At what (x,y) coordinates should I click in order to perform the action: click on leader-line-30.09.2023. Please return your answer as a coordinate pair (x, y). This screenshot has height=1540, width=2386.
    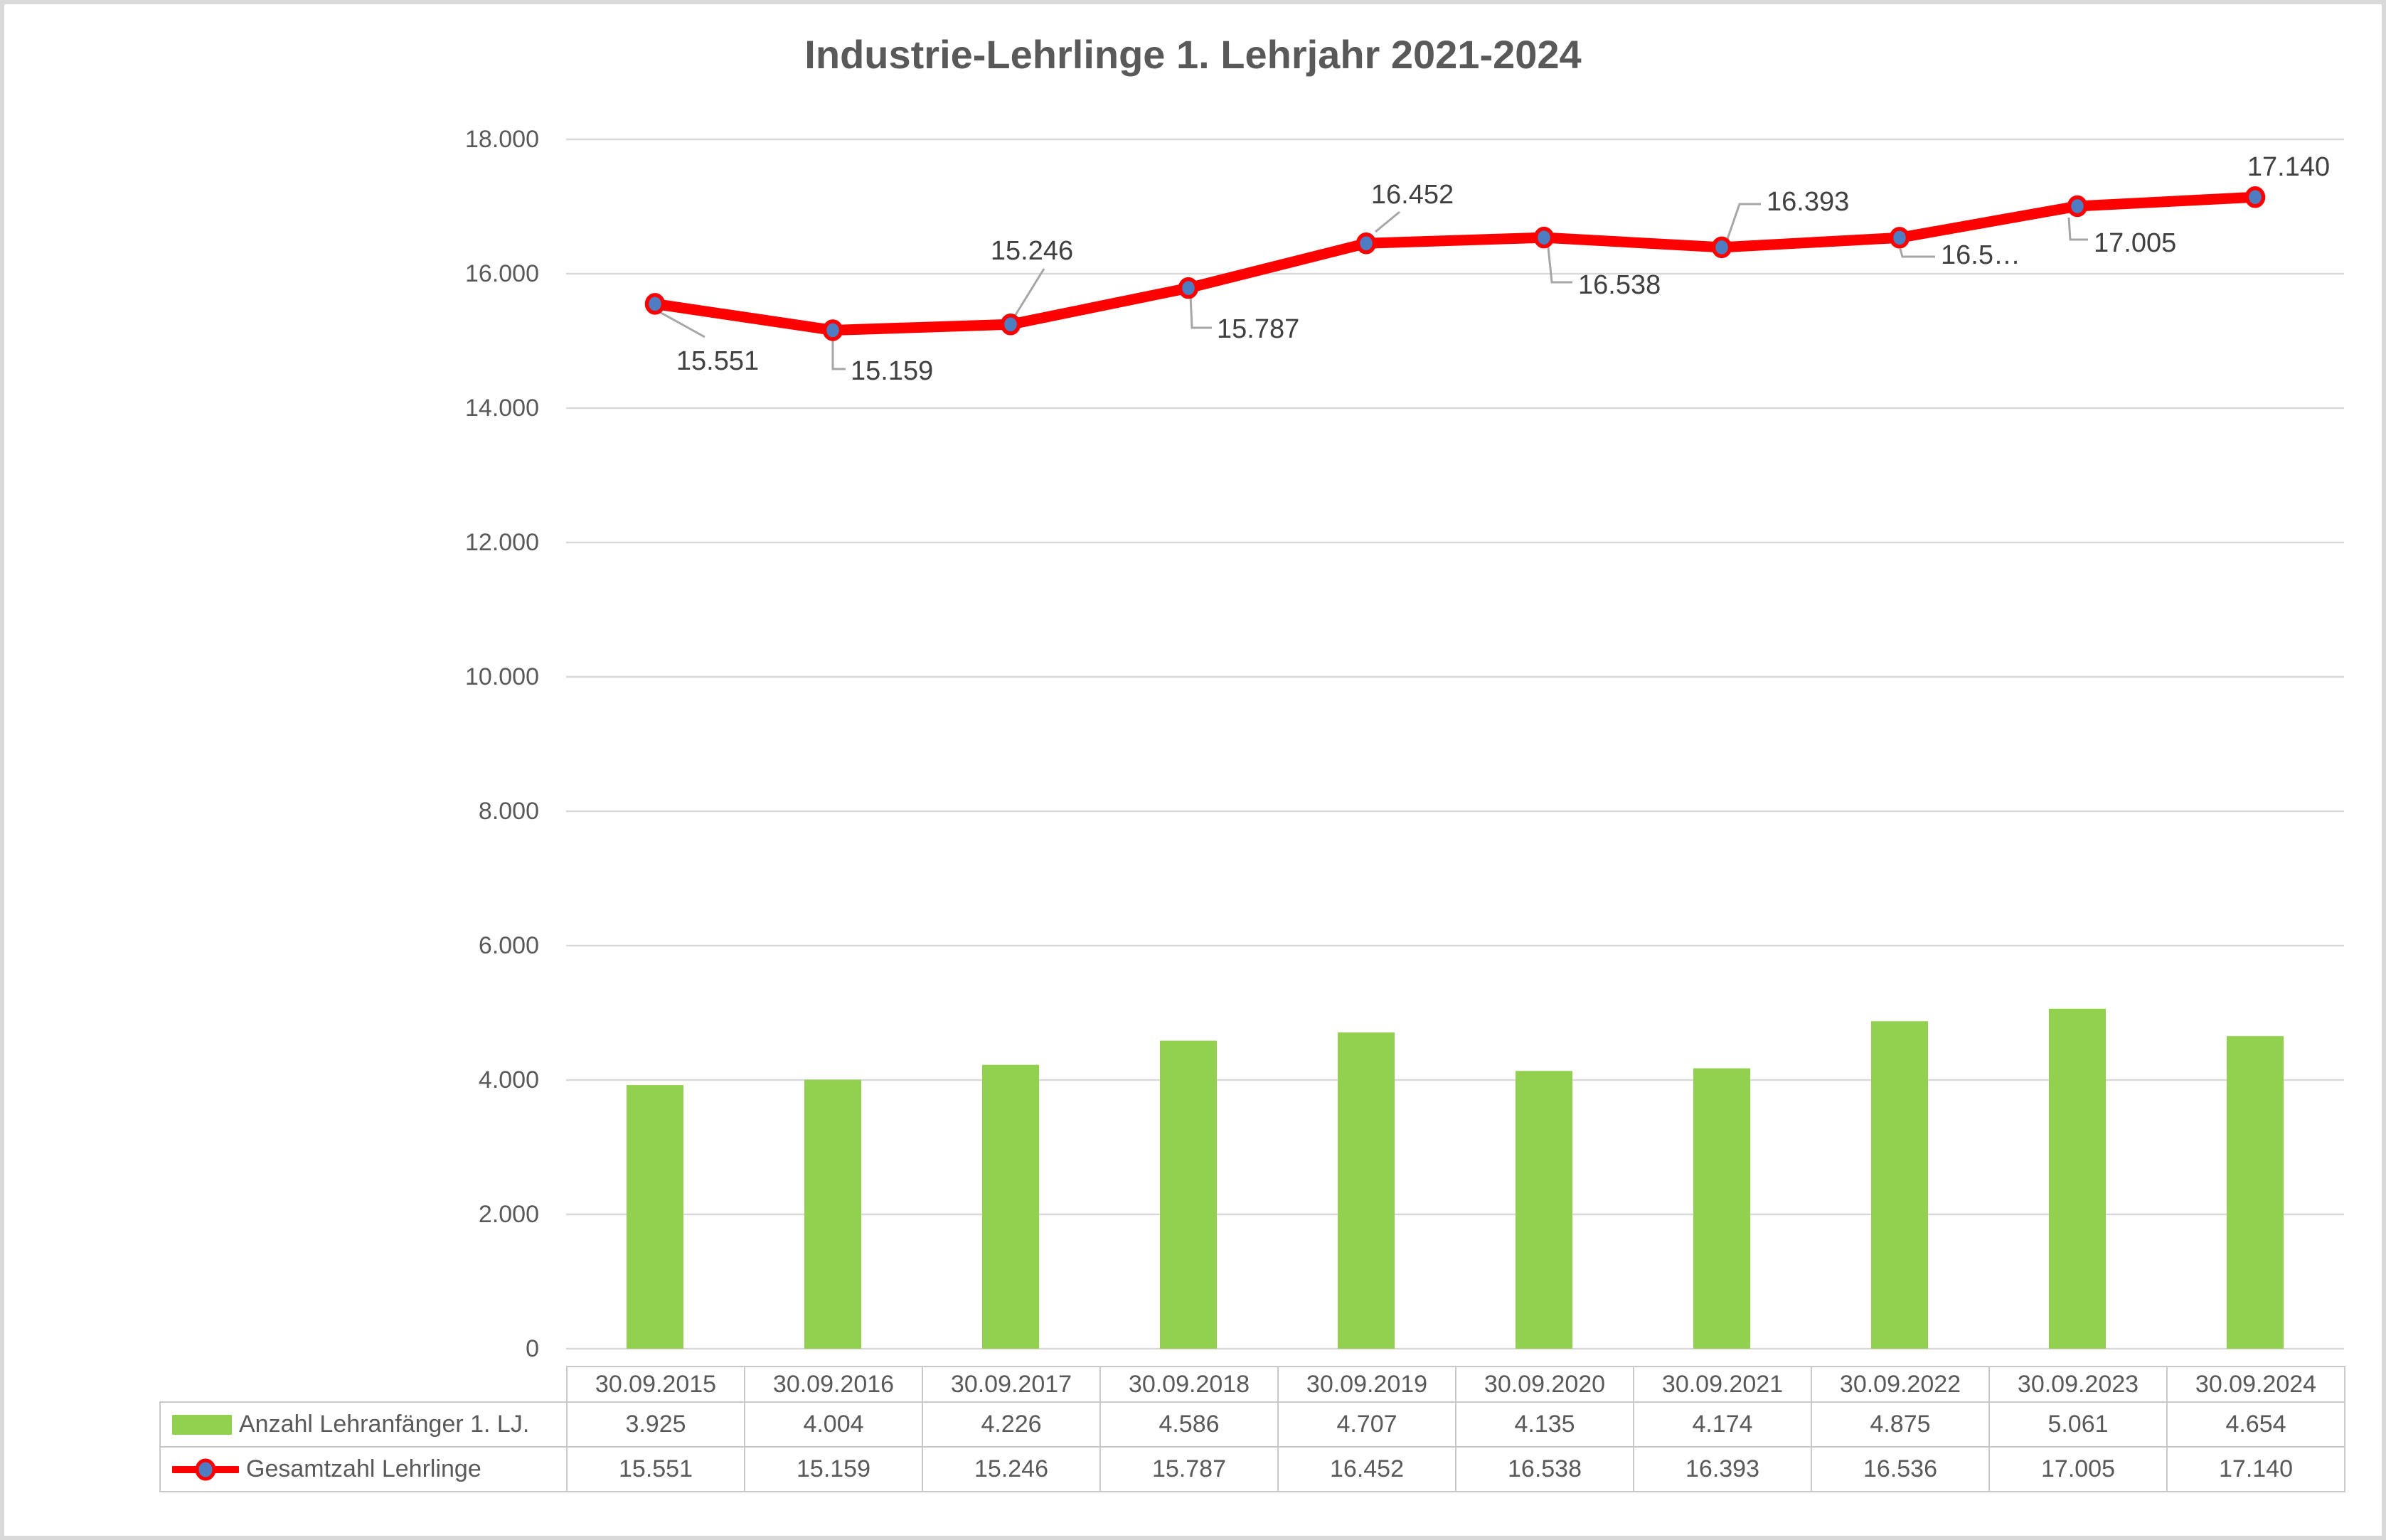
    Looking at the image, I should click on (2077, 229).